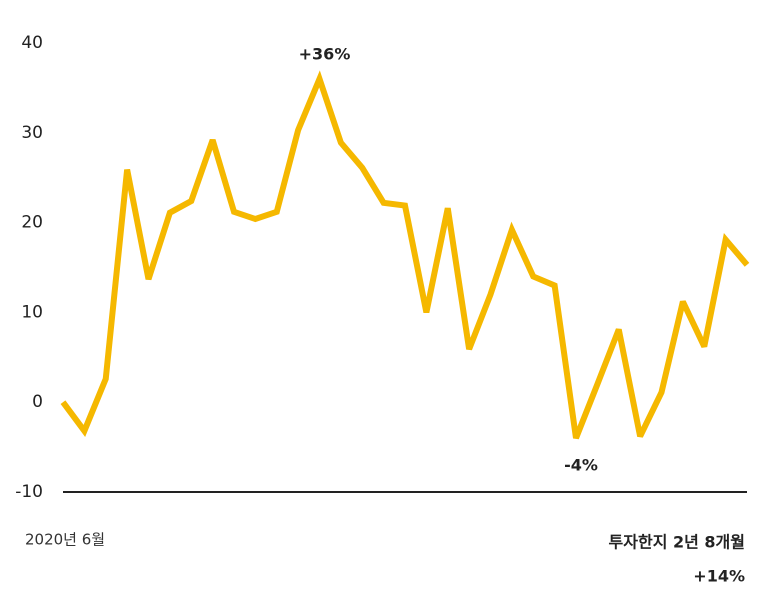  Describe the element at coordinates (32, 312) in the screenshot. I see `y-tick-label: 10` at that location.